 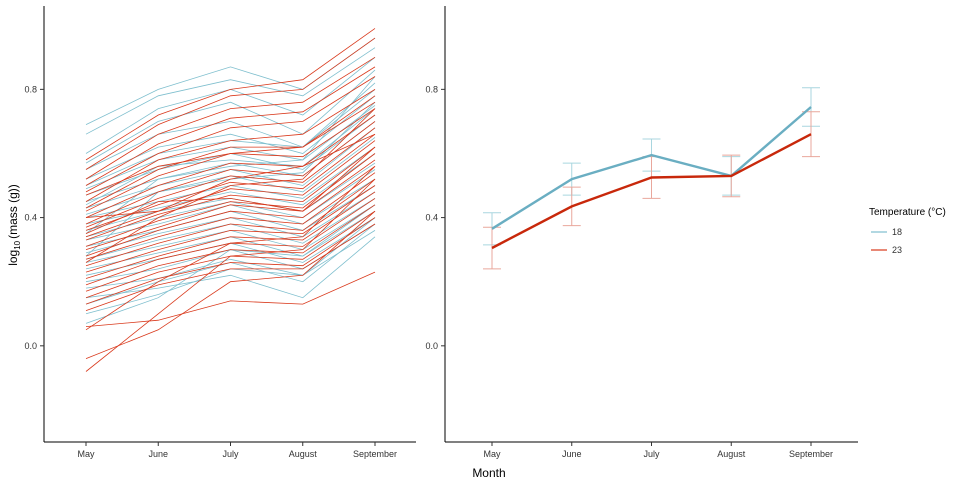 What do you see at coordinates (431, 218) in the screenshot?
I see `y-tick-label-right-1: 0.4` at bounding box center [431, 218].